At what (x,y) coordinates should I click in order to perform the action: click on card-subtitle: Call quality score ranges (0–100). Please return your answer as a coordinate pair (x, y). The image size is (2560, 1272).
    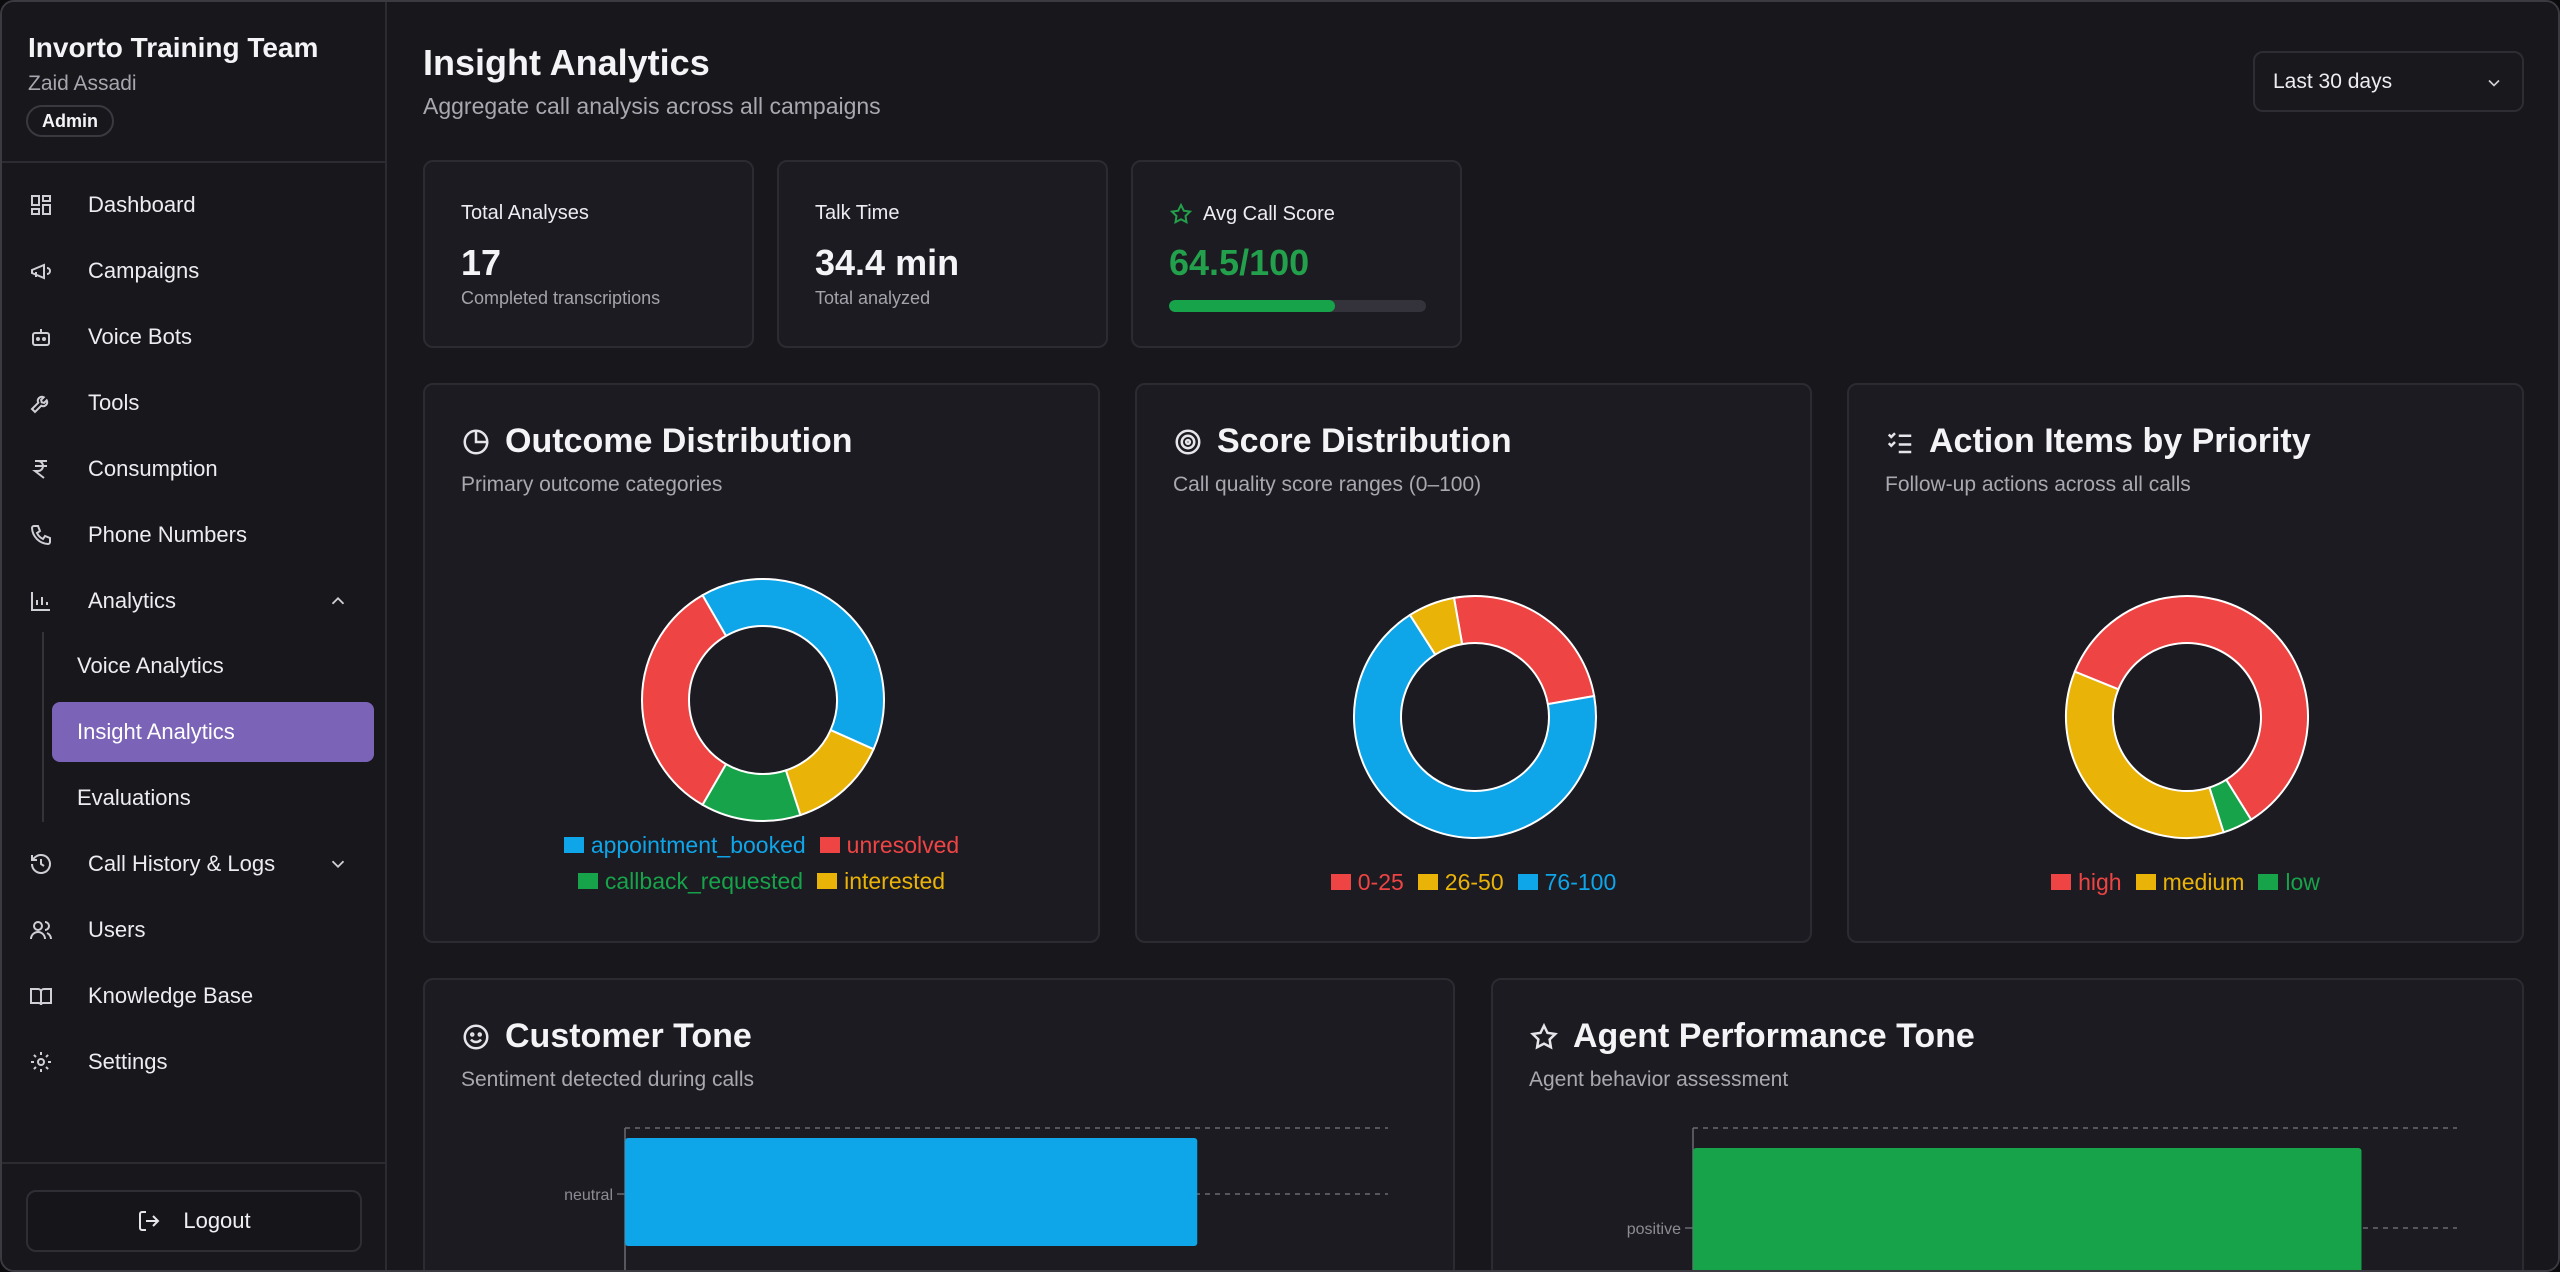
    Looking at the image, I should click on (1327, 484).